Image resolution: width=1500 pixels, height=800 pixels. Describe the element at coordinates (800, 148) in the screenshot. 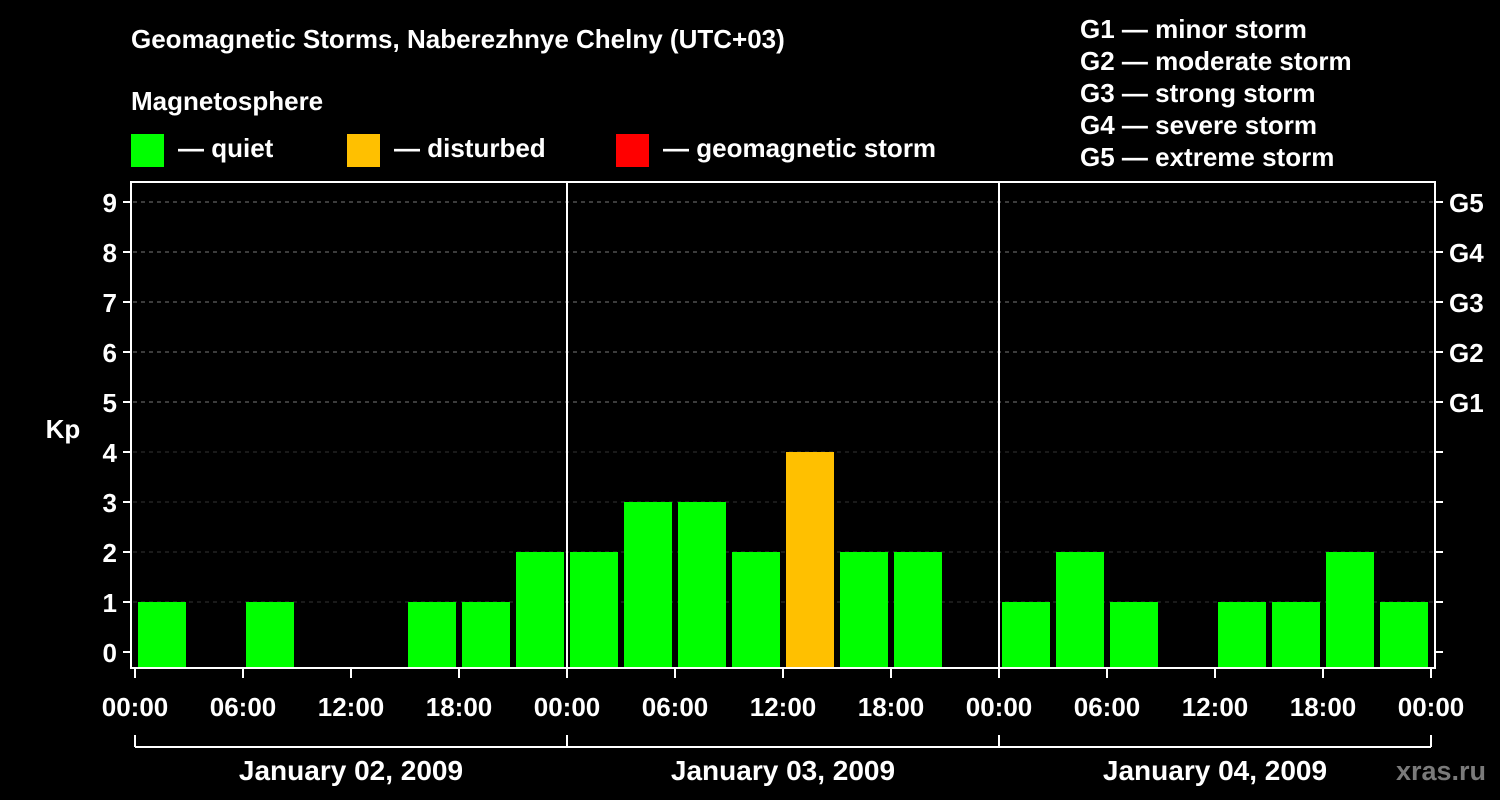

I see `legend-storm-label: — geomagnetic storm` at that location.